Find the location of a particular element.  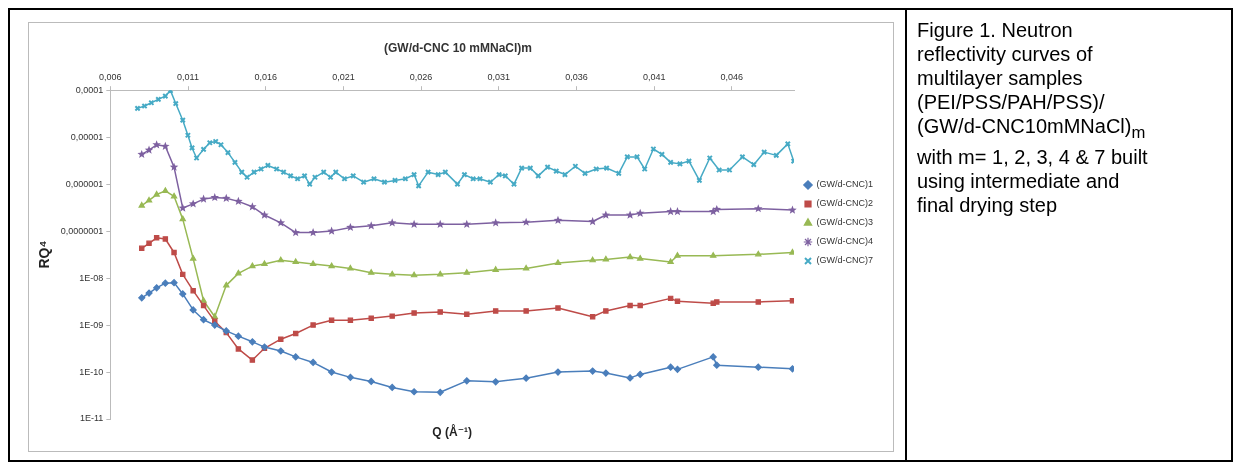

y-tick-label: 1E-09 is located at coordinates (91, 324).